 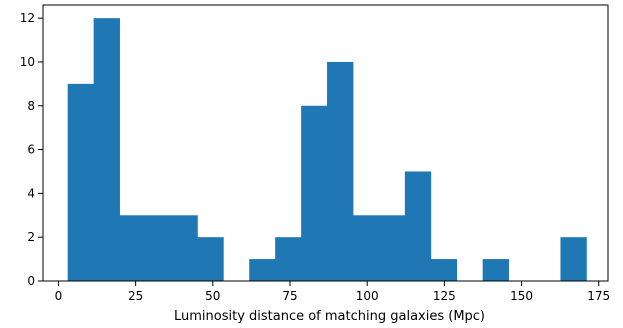 What do you see at coordinates (332, 292) in the screenshot?
I see `x-ticks-group: 0 25 50 75 100 125 150 175` at bounding box center [332, 292].